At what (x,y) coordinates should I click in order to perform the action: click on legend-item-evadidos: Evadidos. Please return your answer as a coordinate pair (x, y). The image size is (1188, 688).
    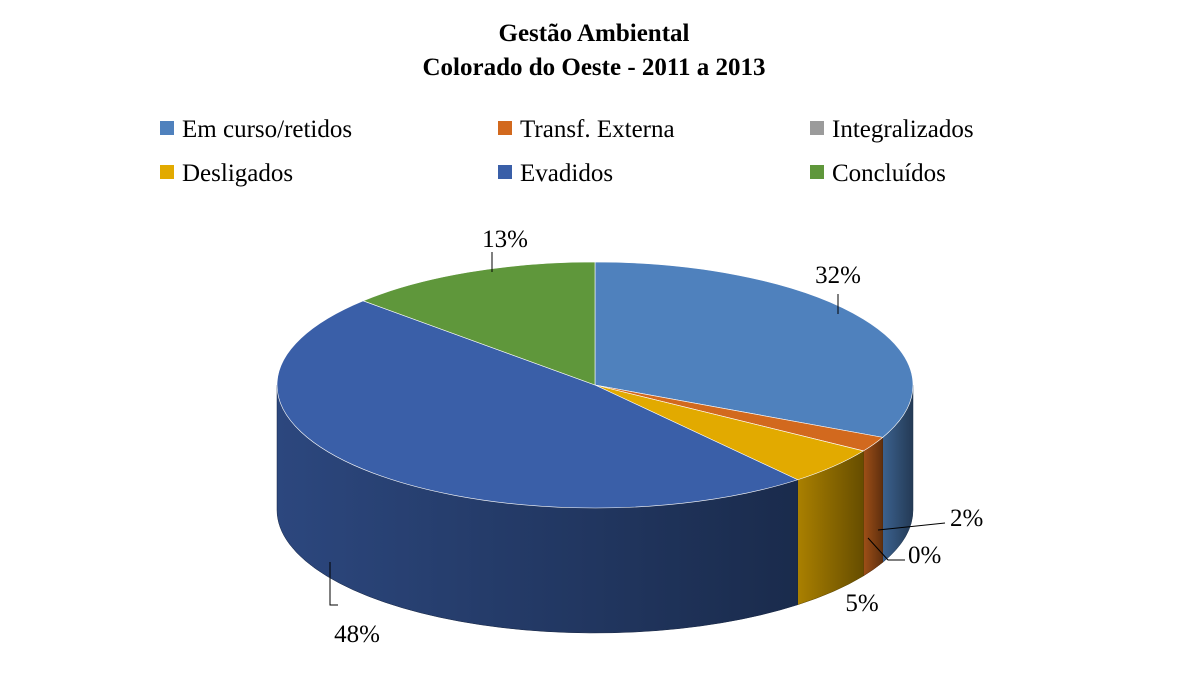
    Looking at the image, I should click on (555, 174).